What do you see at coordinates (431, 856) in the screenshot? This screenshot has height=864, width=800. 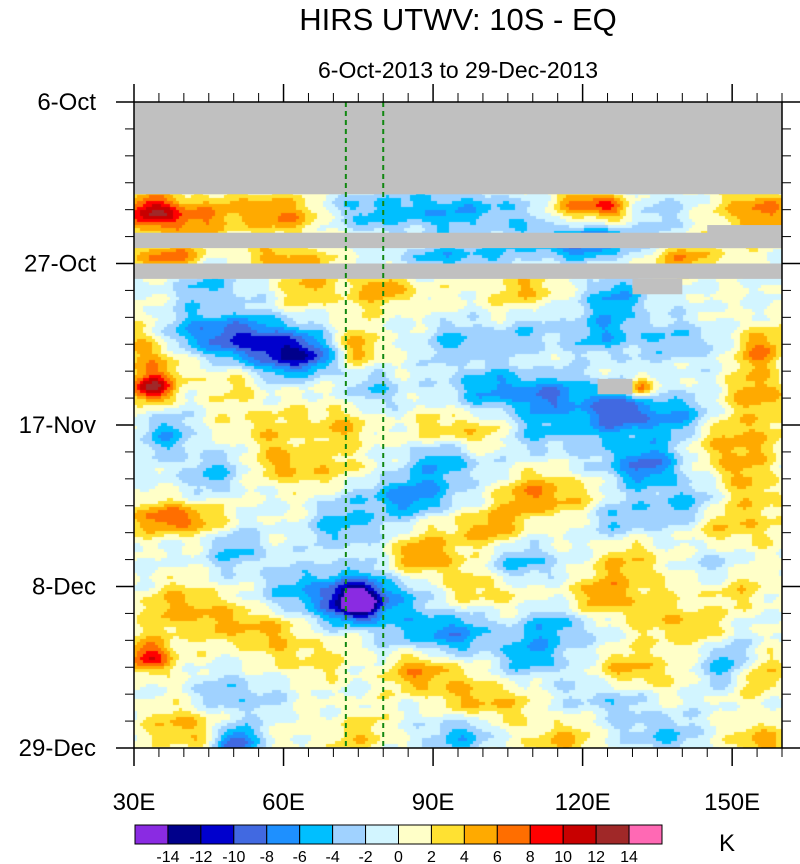 I see `colorbar-tick-label: 2` at bounding box center [431, 856].